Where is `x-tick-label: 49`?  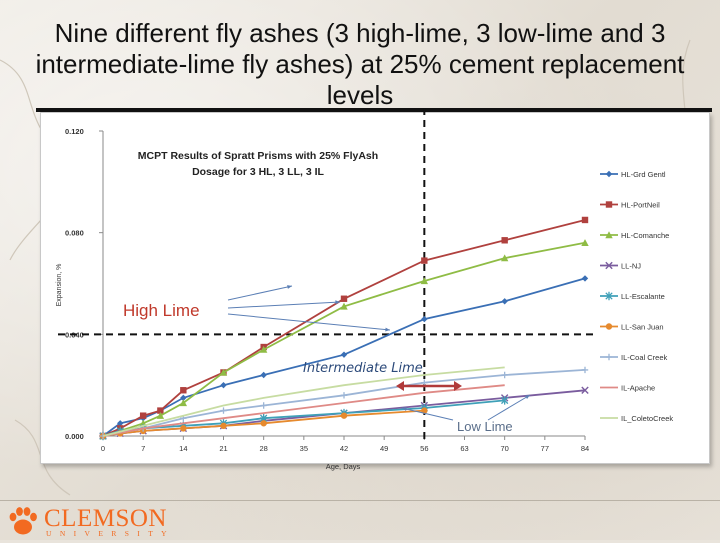
x-tick-label: 49 is located at coordinates (384, 448).